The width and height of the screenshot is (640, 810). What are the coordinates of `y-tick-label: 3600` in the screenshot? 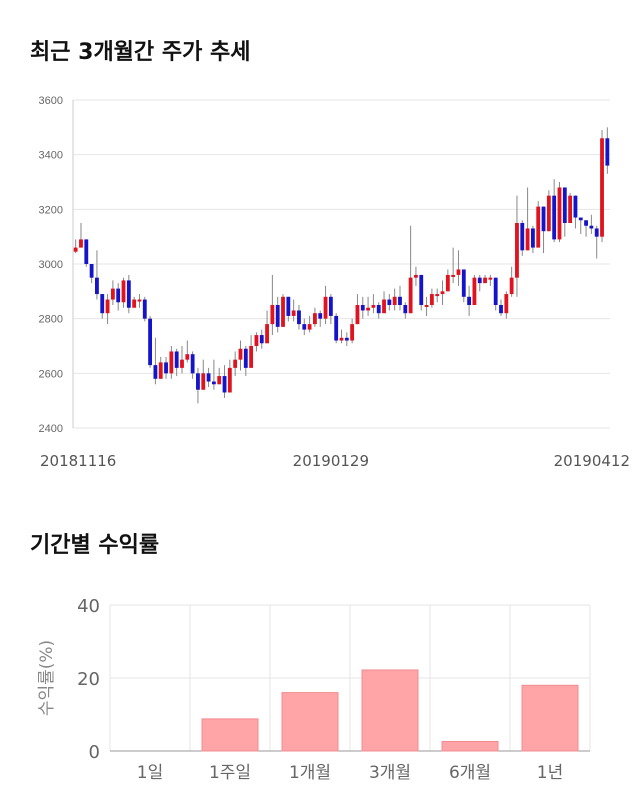 It's located at (51, 101).